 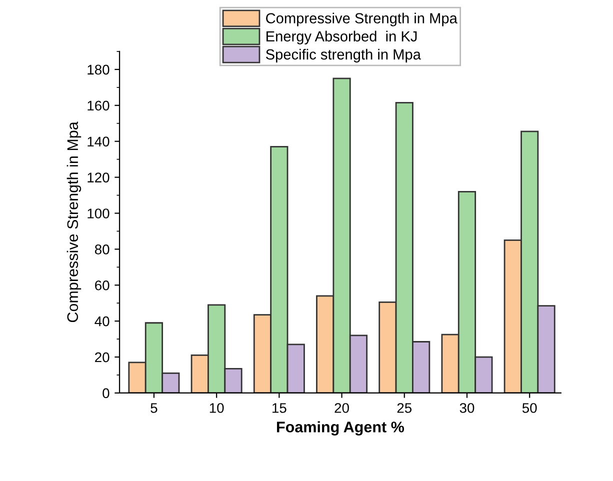 I want to click on y-tick-label: 60, so click(x=102, y=285).